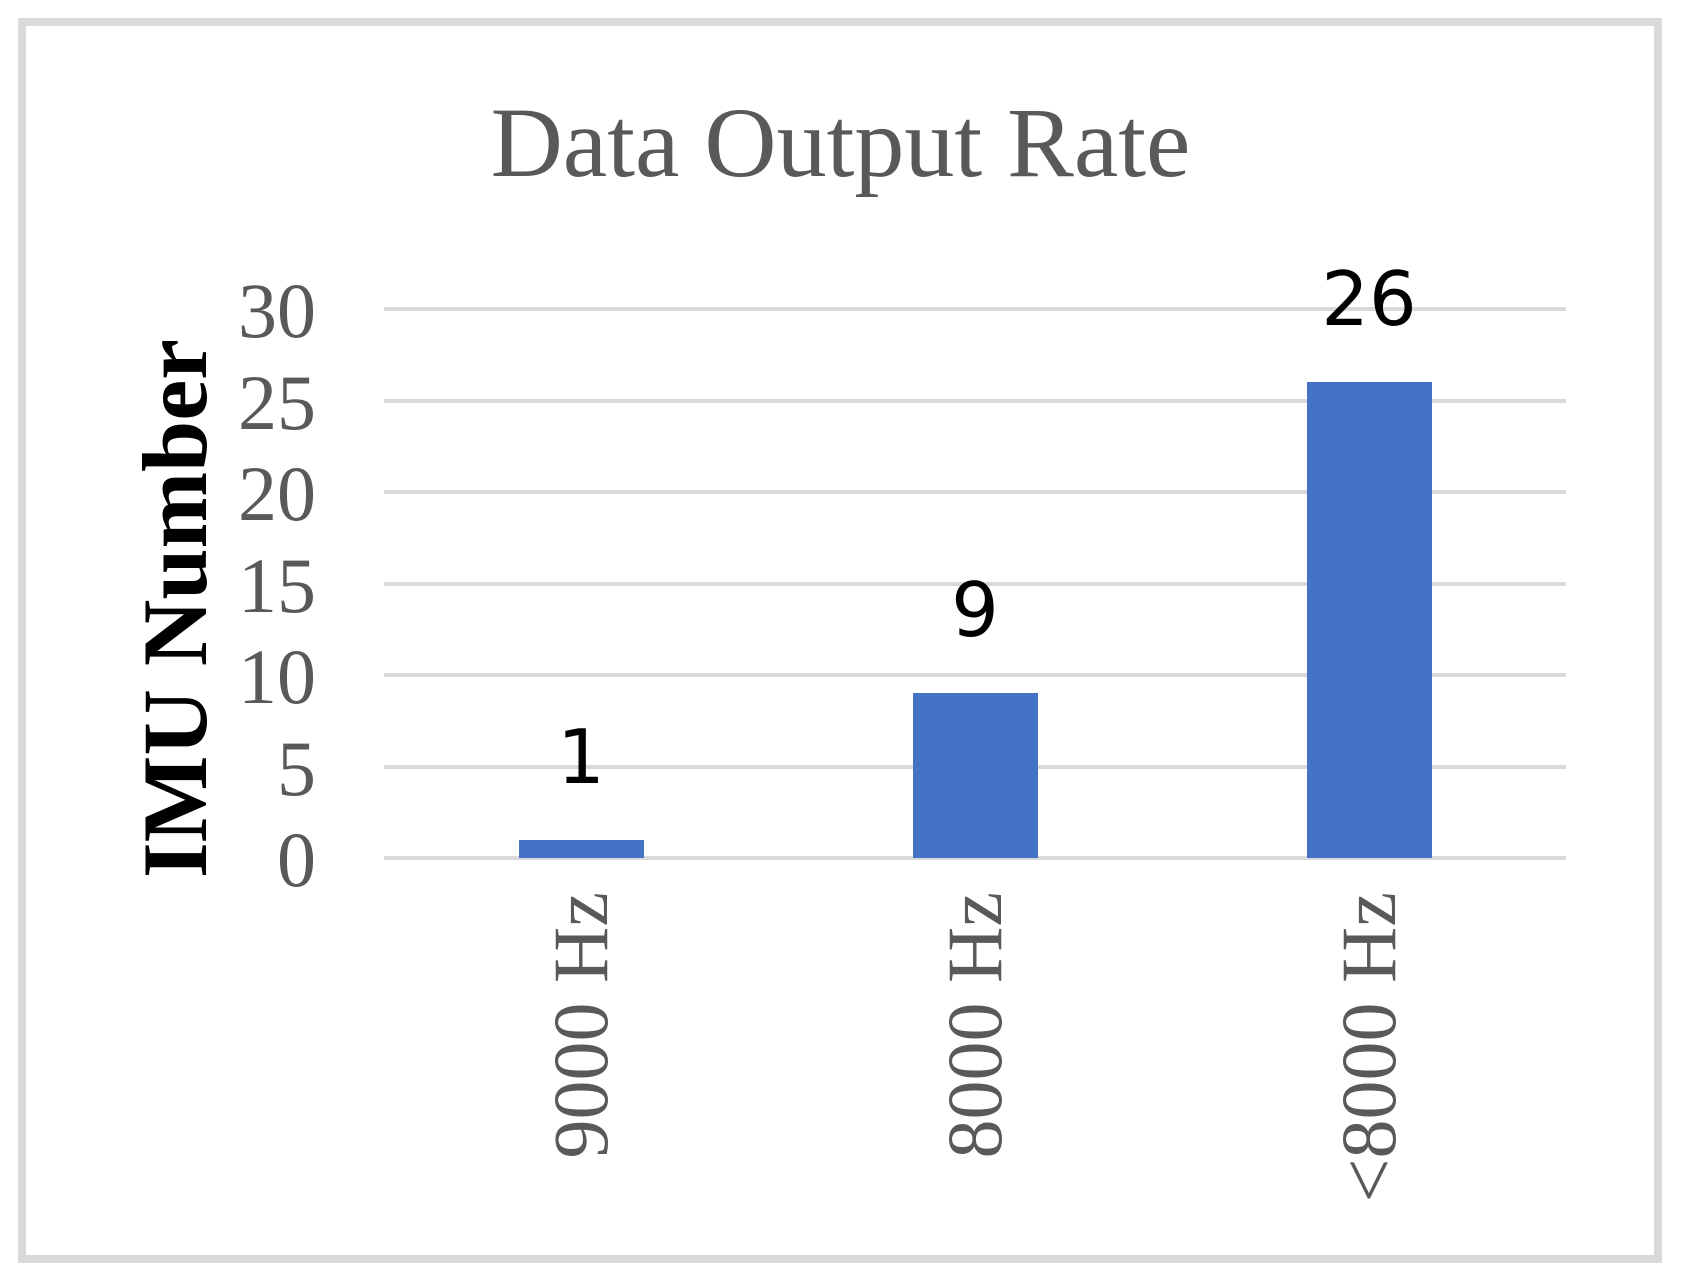  I want to click on bar-data-label: 1, so click(581, 756).